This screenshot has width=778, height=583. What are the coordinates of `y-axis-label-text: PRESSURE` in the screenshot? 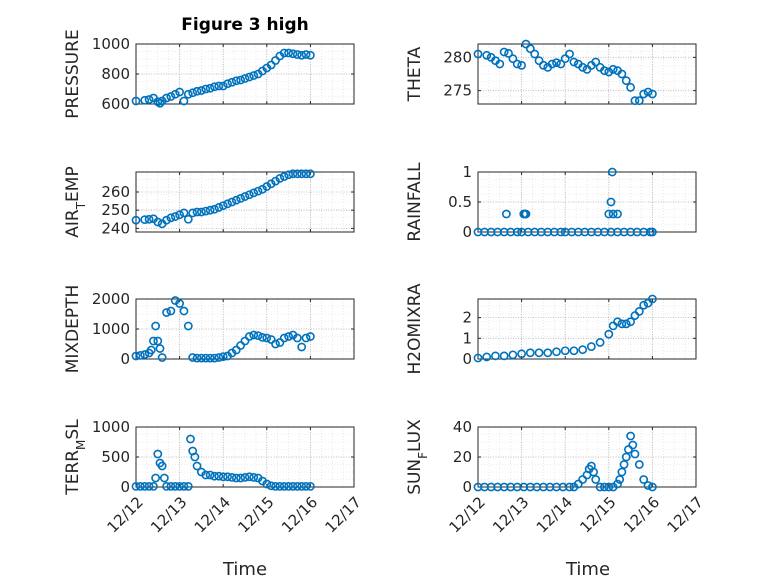 It's located at (73, 73).